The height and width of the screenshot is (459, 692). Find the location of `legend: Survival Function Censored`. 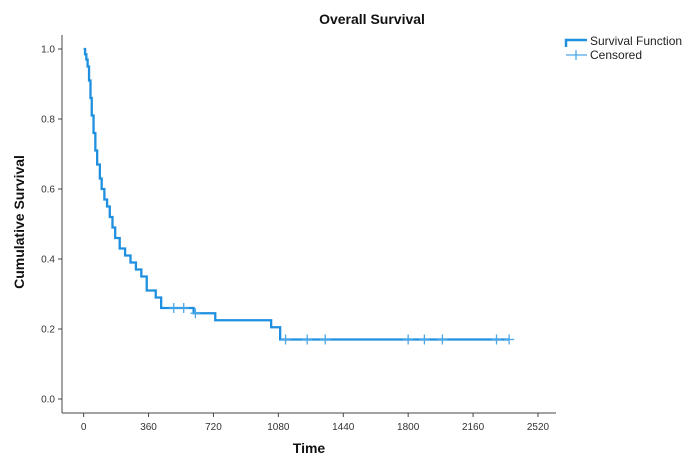

legend: Survival Function Censored is located at coordinates (623, 48).